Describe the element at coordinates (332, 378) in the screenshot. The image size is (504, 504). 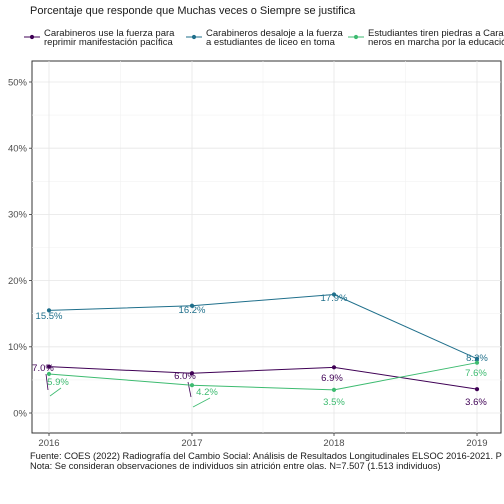
I see `data-label: 6.9%` at that location.